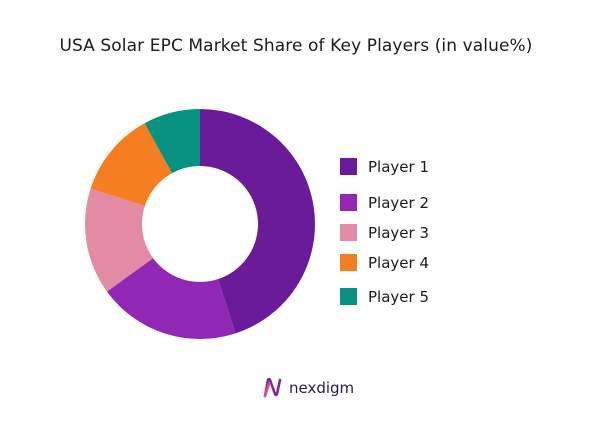  What do you see at coordinates (272, 387) in the screenshot?
I see `nexdigm-logo-icon` at bounding box center [272, 387].